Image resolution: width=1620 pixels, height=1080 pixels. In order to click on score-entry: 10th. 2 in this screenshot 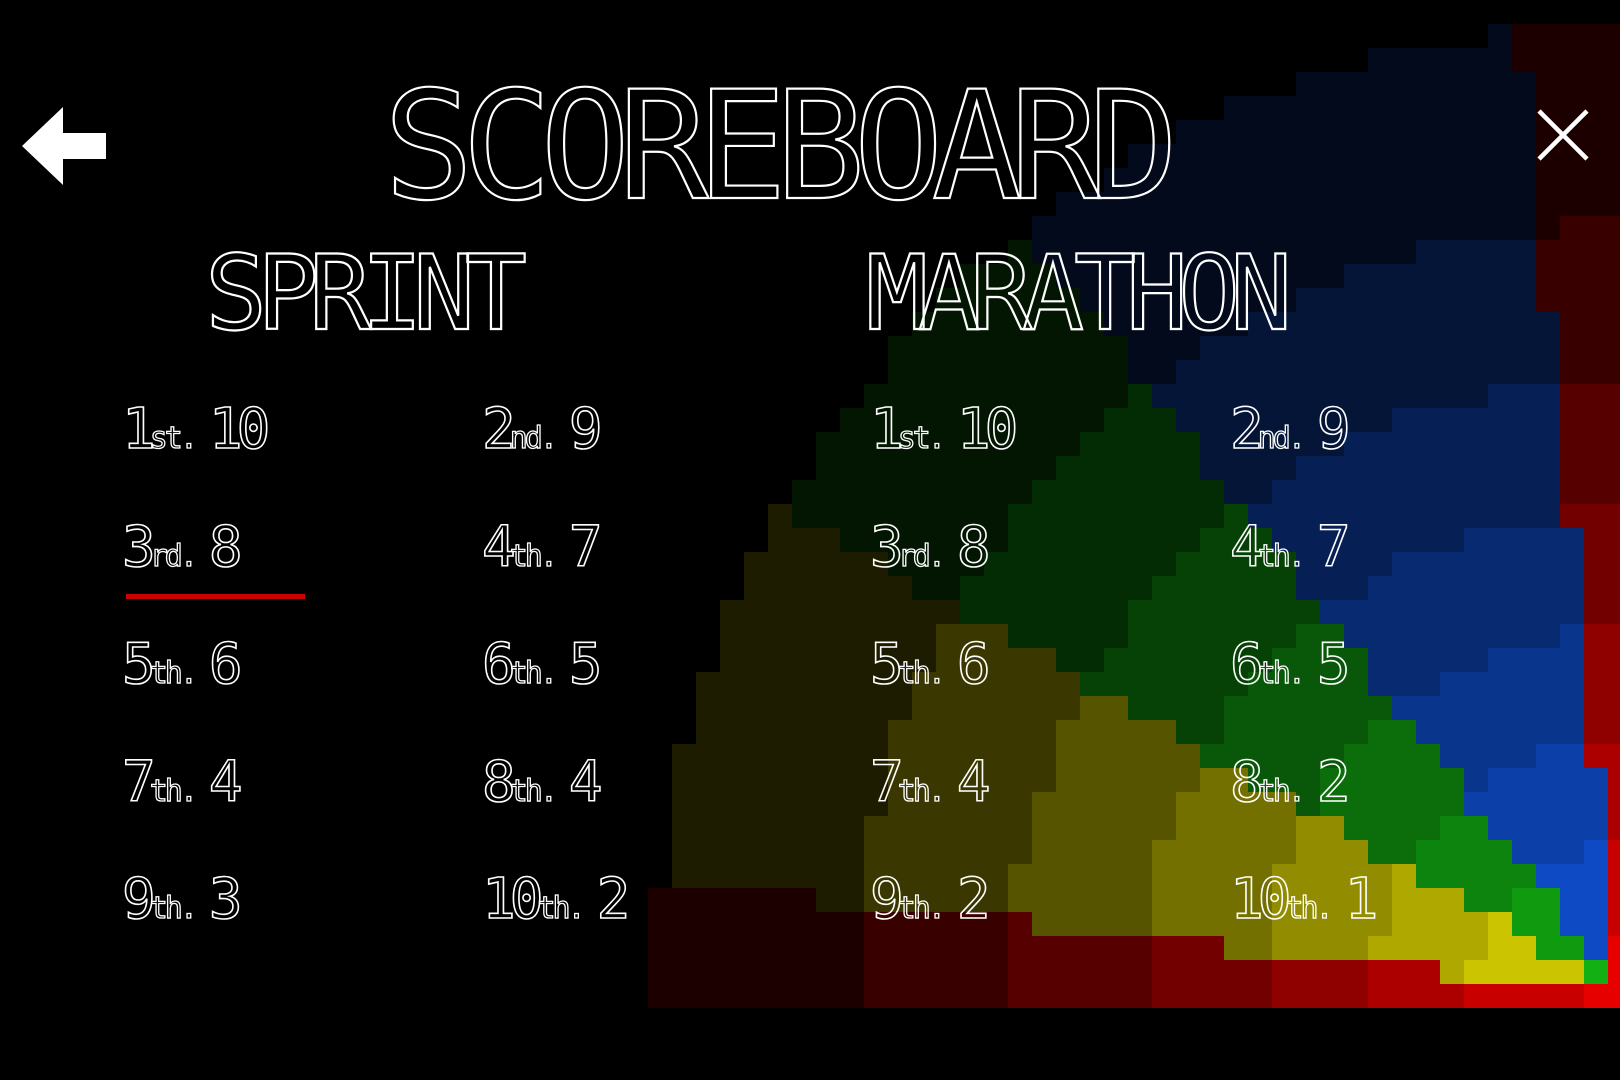, I will do `click(661, 930)`.